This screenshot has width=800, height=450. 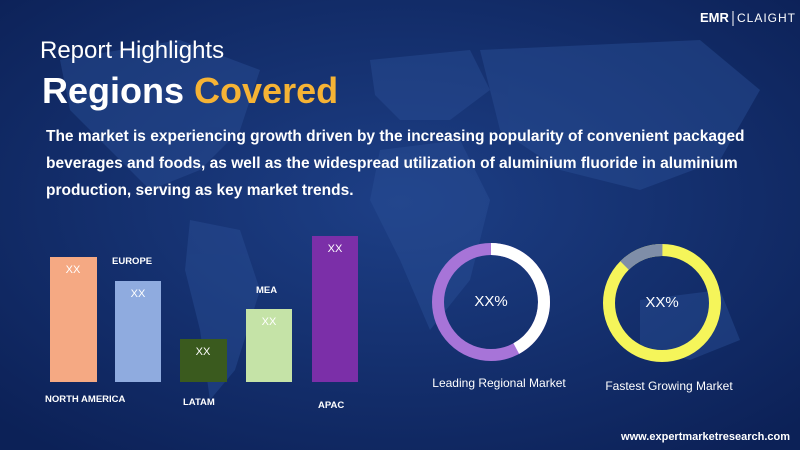 I want to click on donut-caption: Fastest Growing Market, so click(x=669, y=386).